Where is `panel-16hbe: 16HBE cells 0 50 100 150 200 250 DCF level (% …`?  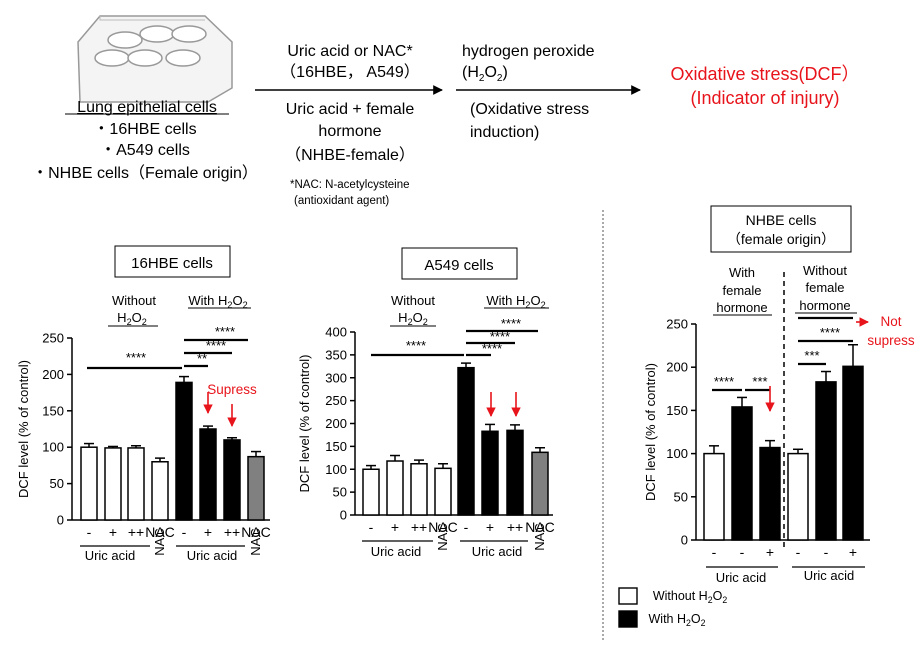
panel-16hbe: 16HBE cells 0 50 100 150 200 250 DCF level (% … is located at coordinates (143, 404).